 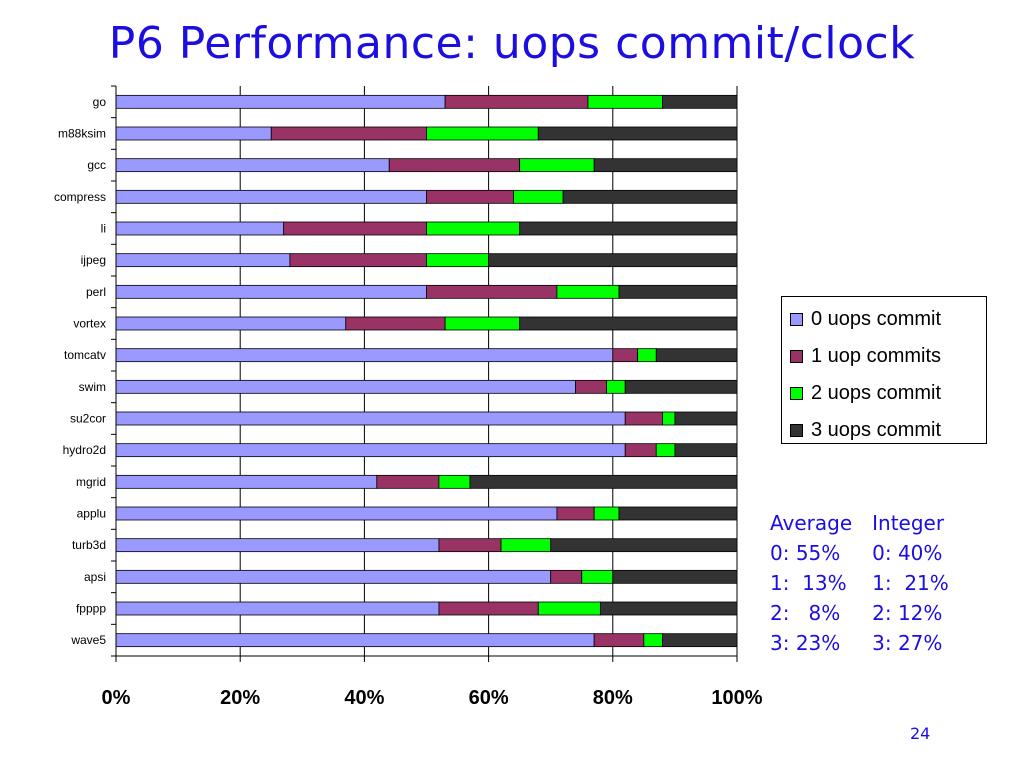 I want to click on slide-title: P6 Performance: uops commit/clock, so click(x=512, y=43).